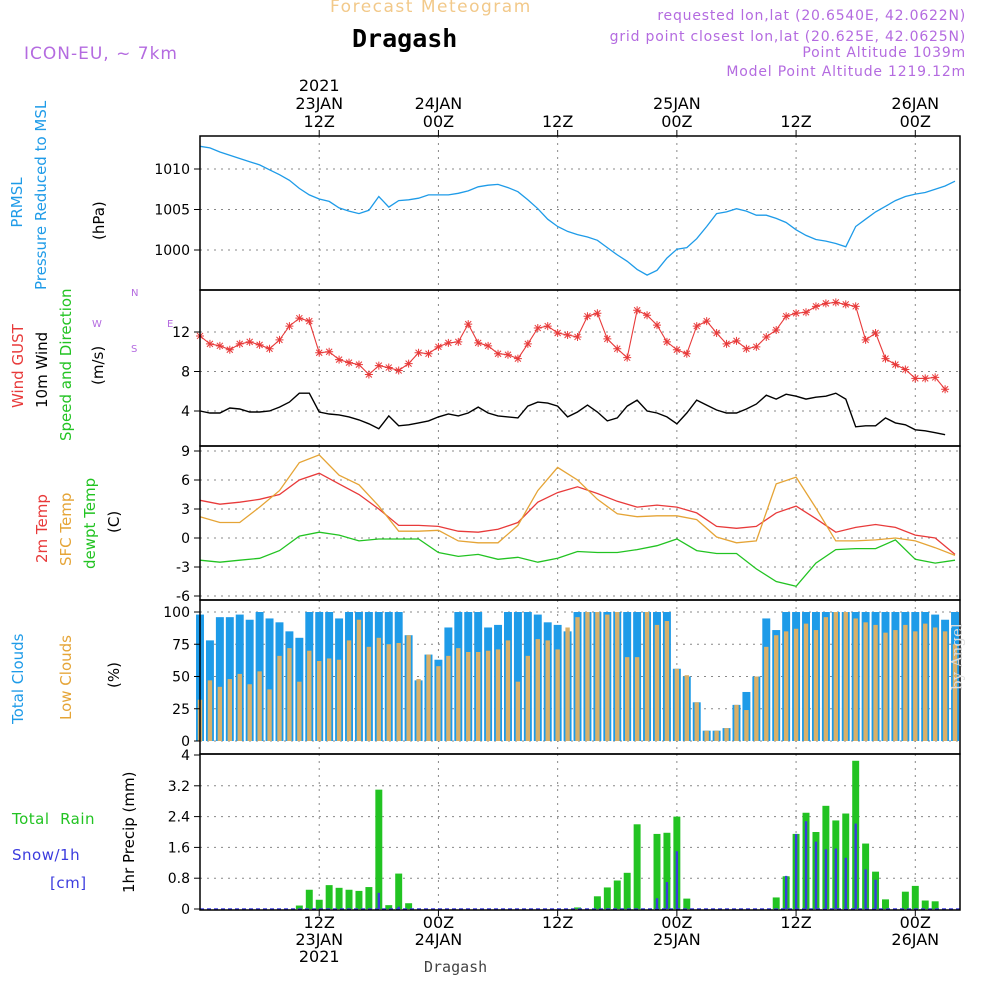  What do you see at coordinates (54, 819) in the screenshot?
I see `rain-label: Total Rain` at bounding box center [54, 819].